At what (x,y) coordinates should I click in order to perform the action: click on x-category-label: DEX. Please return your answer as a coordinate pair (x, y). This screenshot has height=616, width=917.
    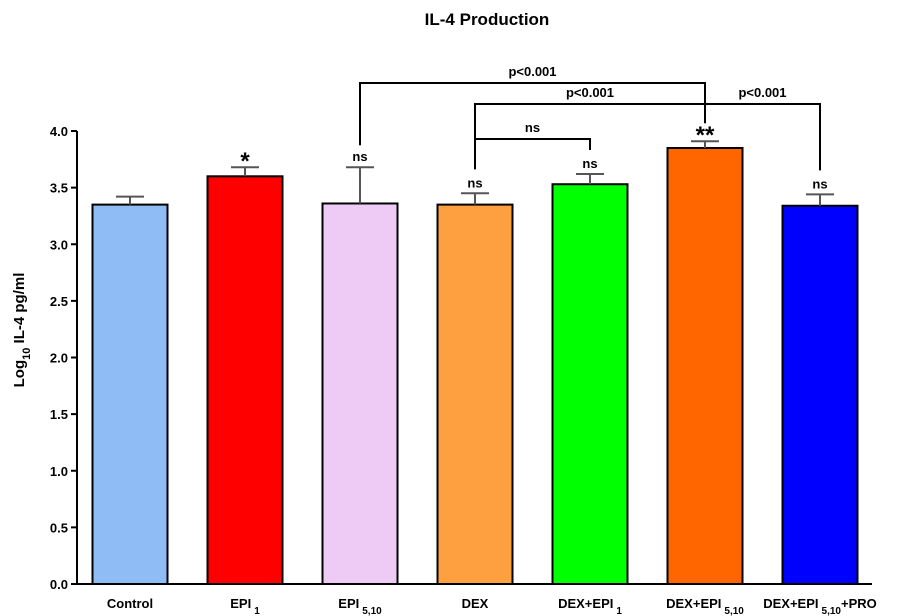
    Looking at the image, I should click on (475, 603).